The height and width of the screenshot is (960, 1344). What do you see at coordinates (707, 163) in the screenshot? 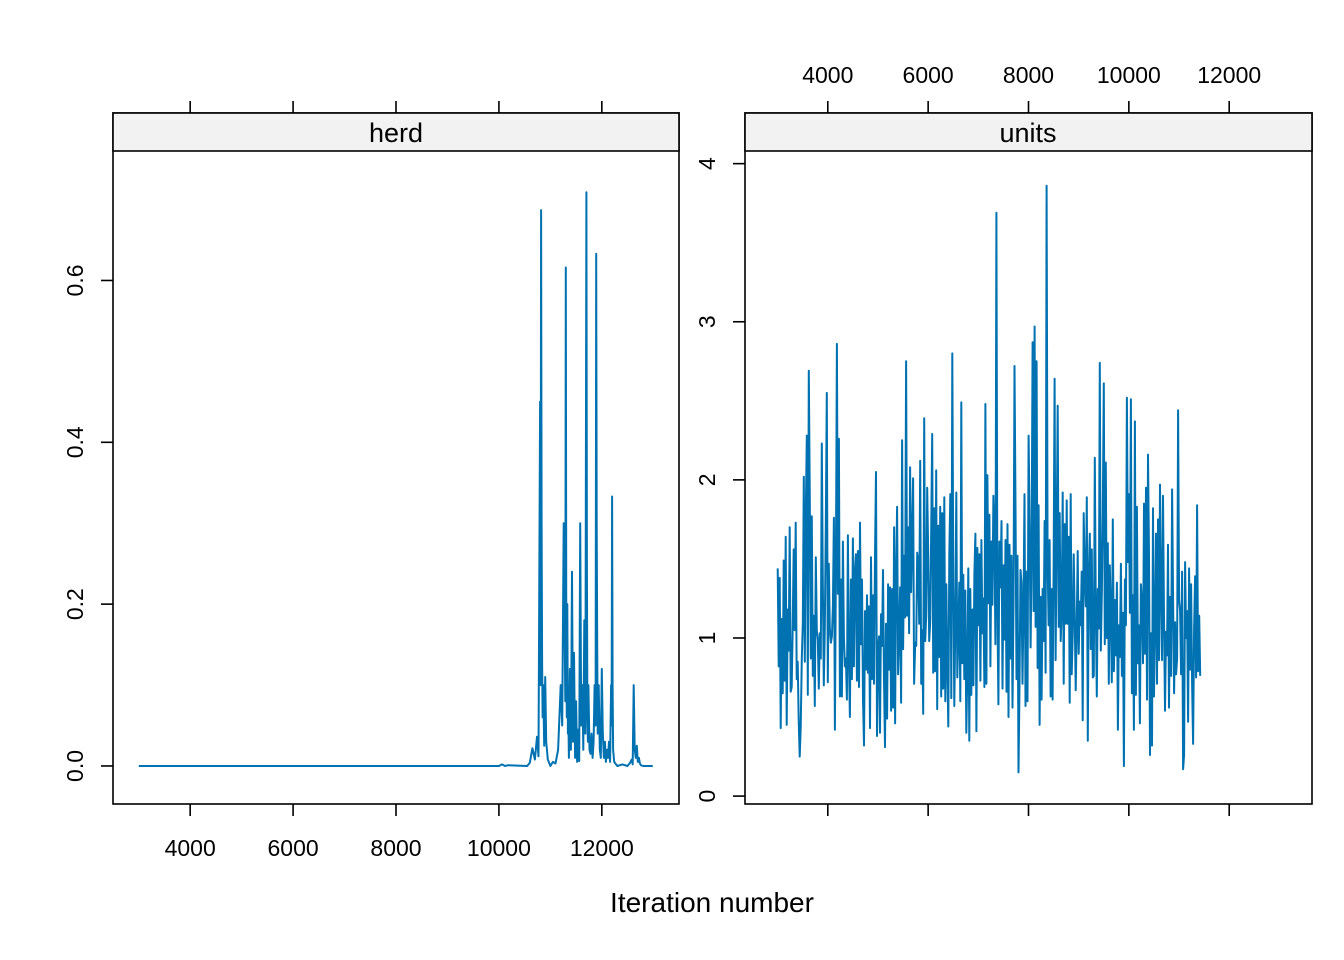
I see `y-tick-label: 4` at bounding box center [707, 163].